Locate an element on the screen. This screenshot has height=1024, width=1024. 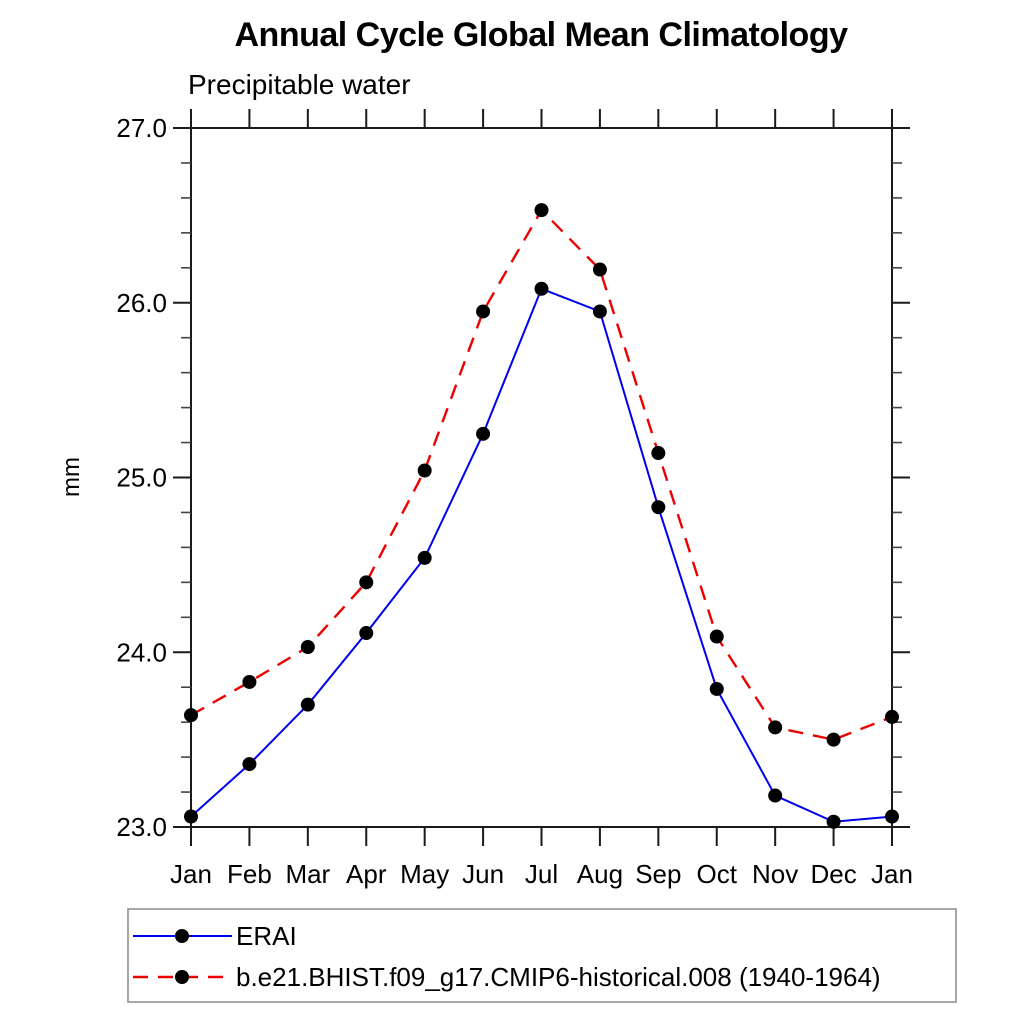
x-tick-label: Apr is located at coordinates (366, 874).